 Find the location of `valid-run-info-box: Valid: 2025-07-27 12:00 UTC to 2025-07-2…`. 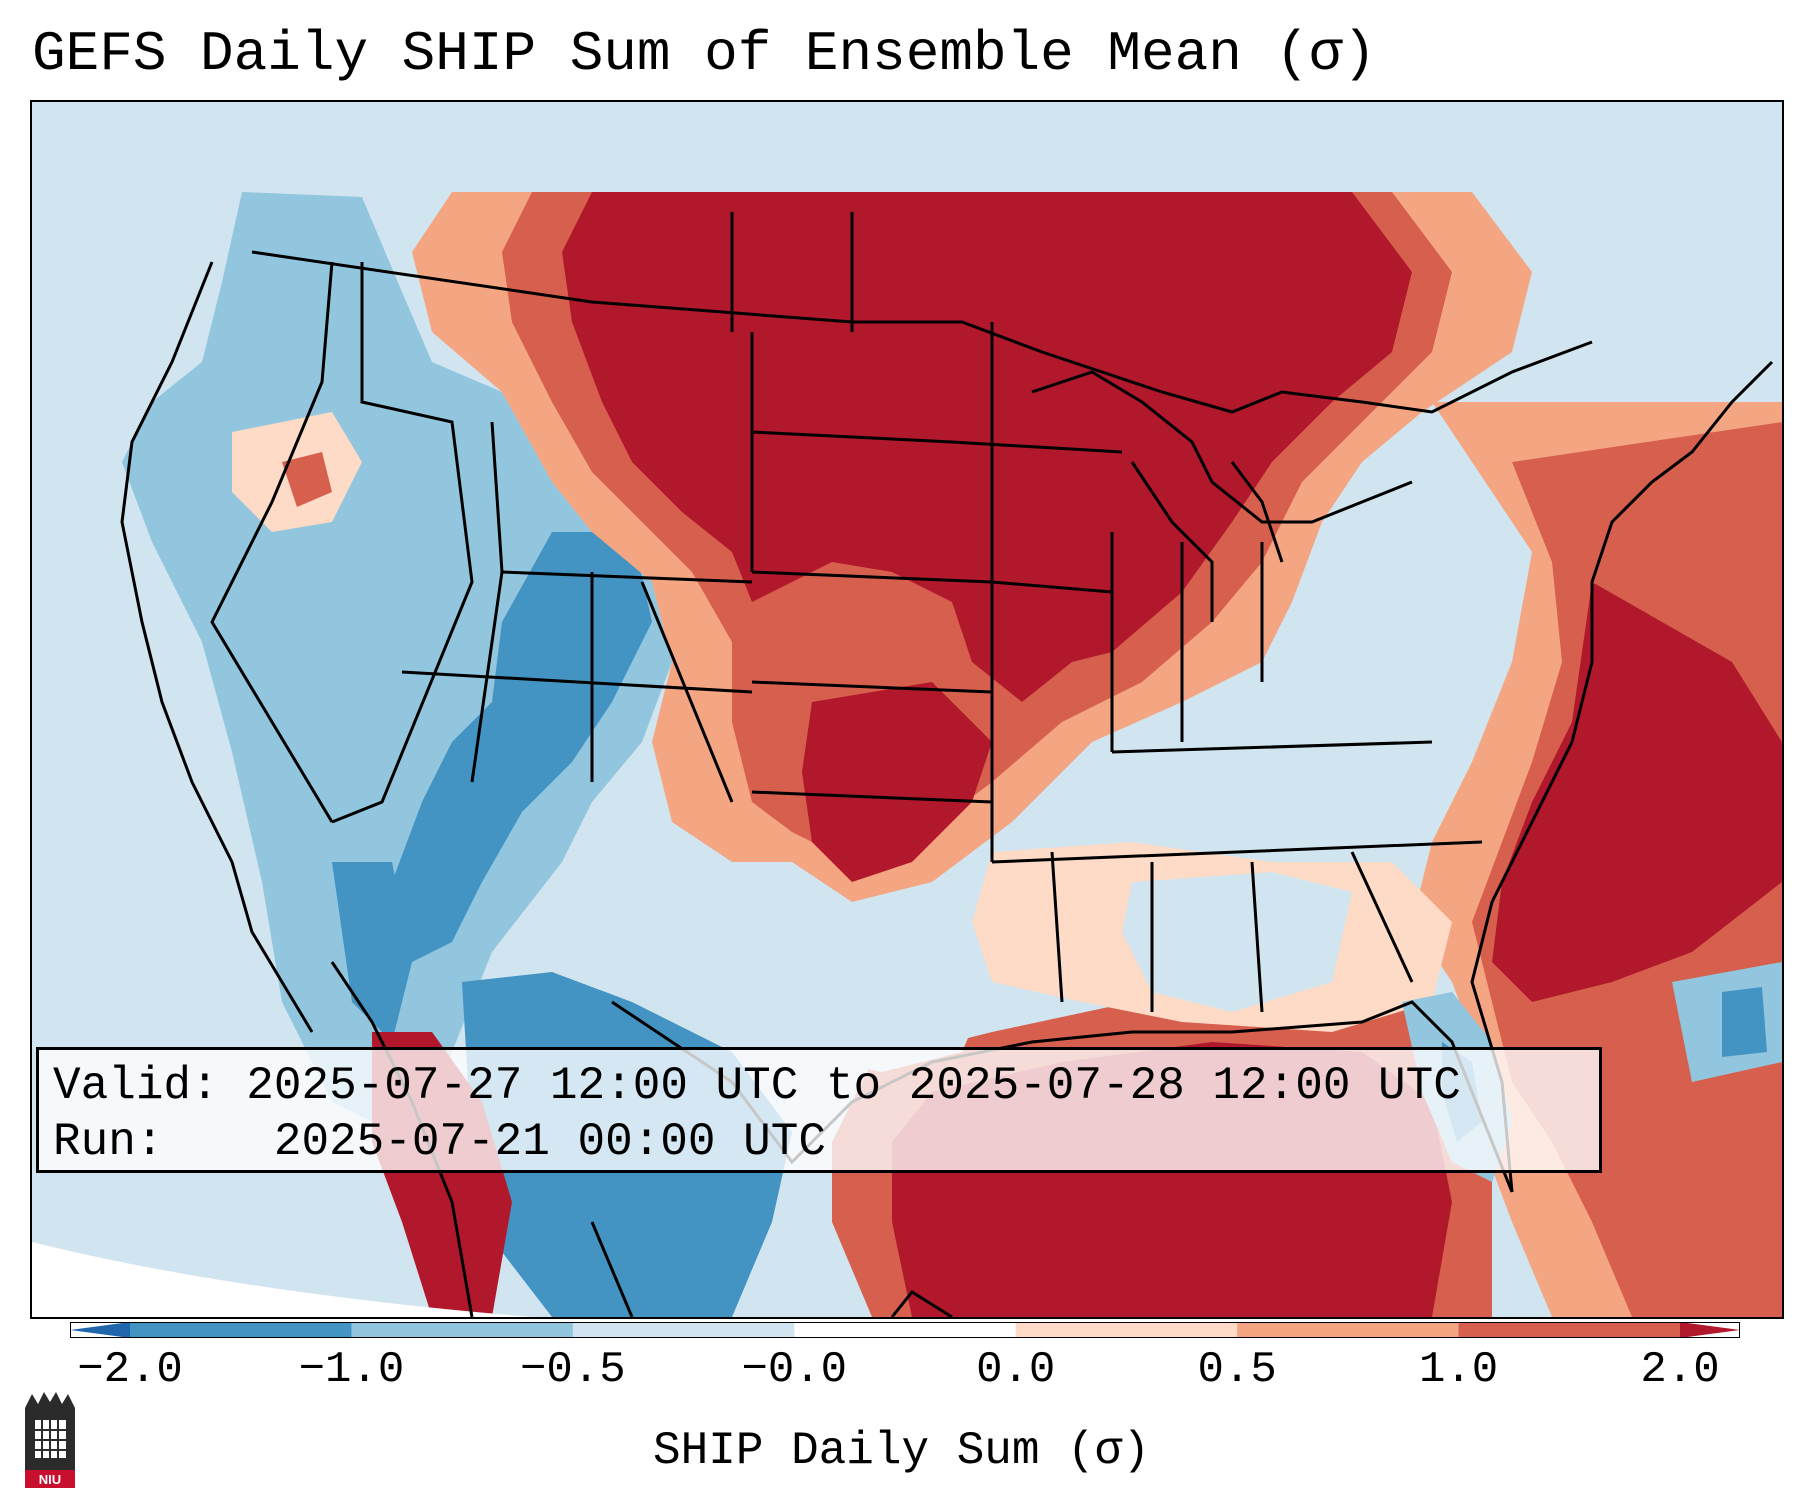

valid-run-info-box: Valid: 2025-07-27 12:00 UTC to 2025-07-2… is located at coordinates (819, 1110).